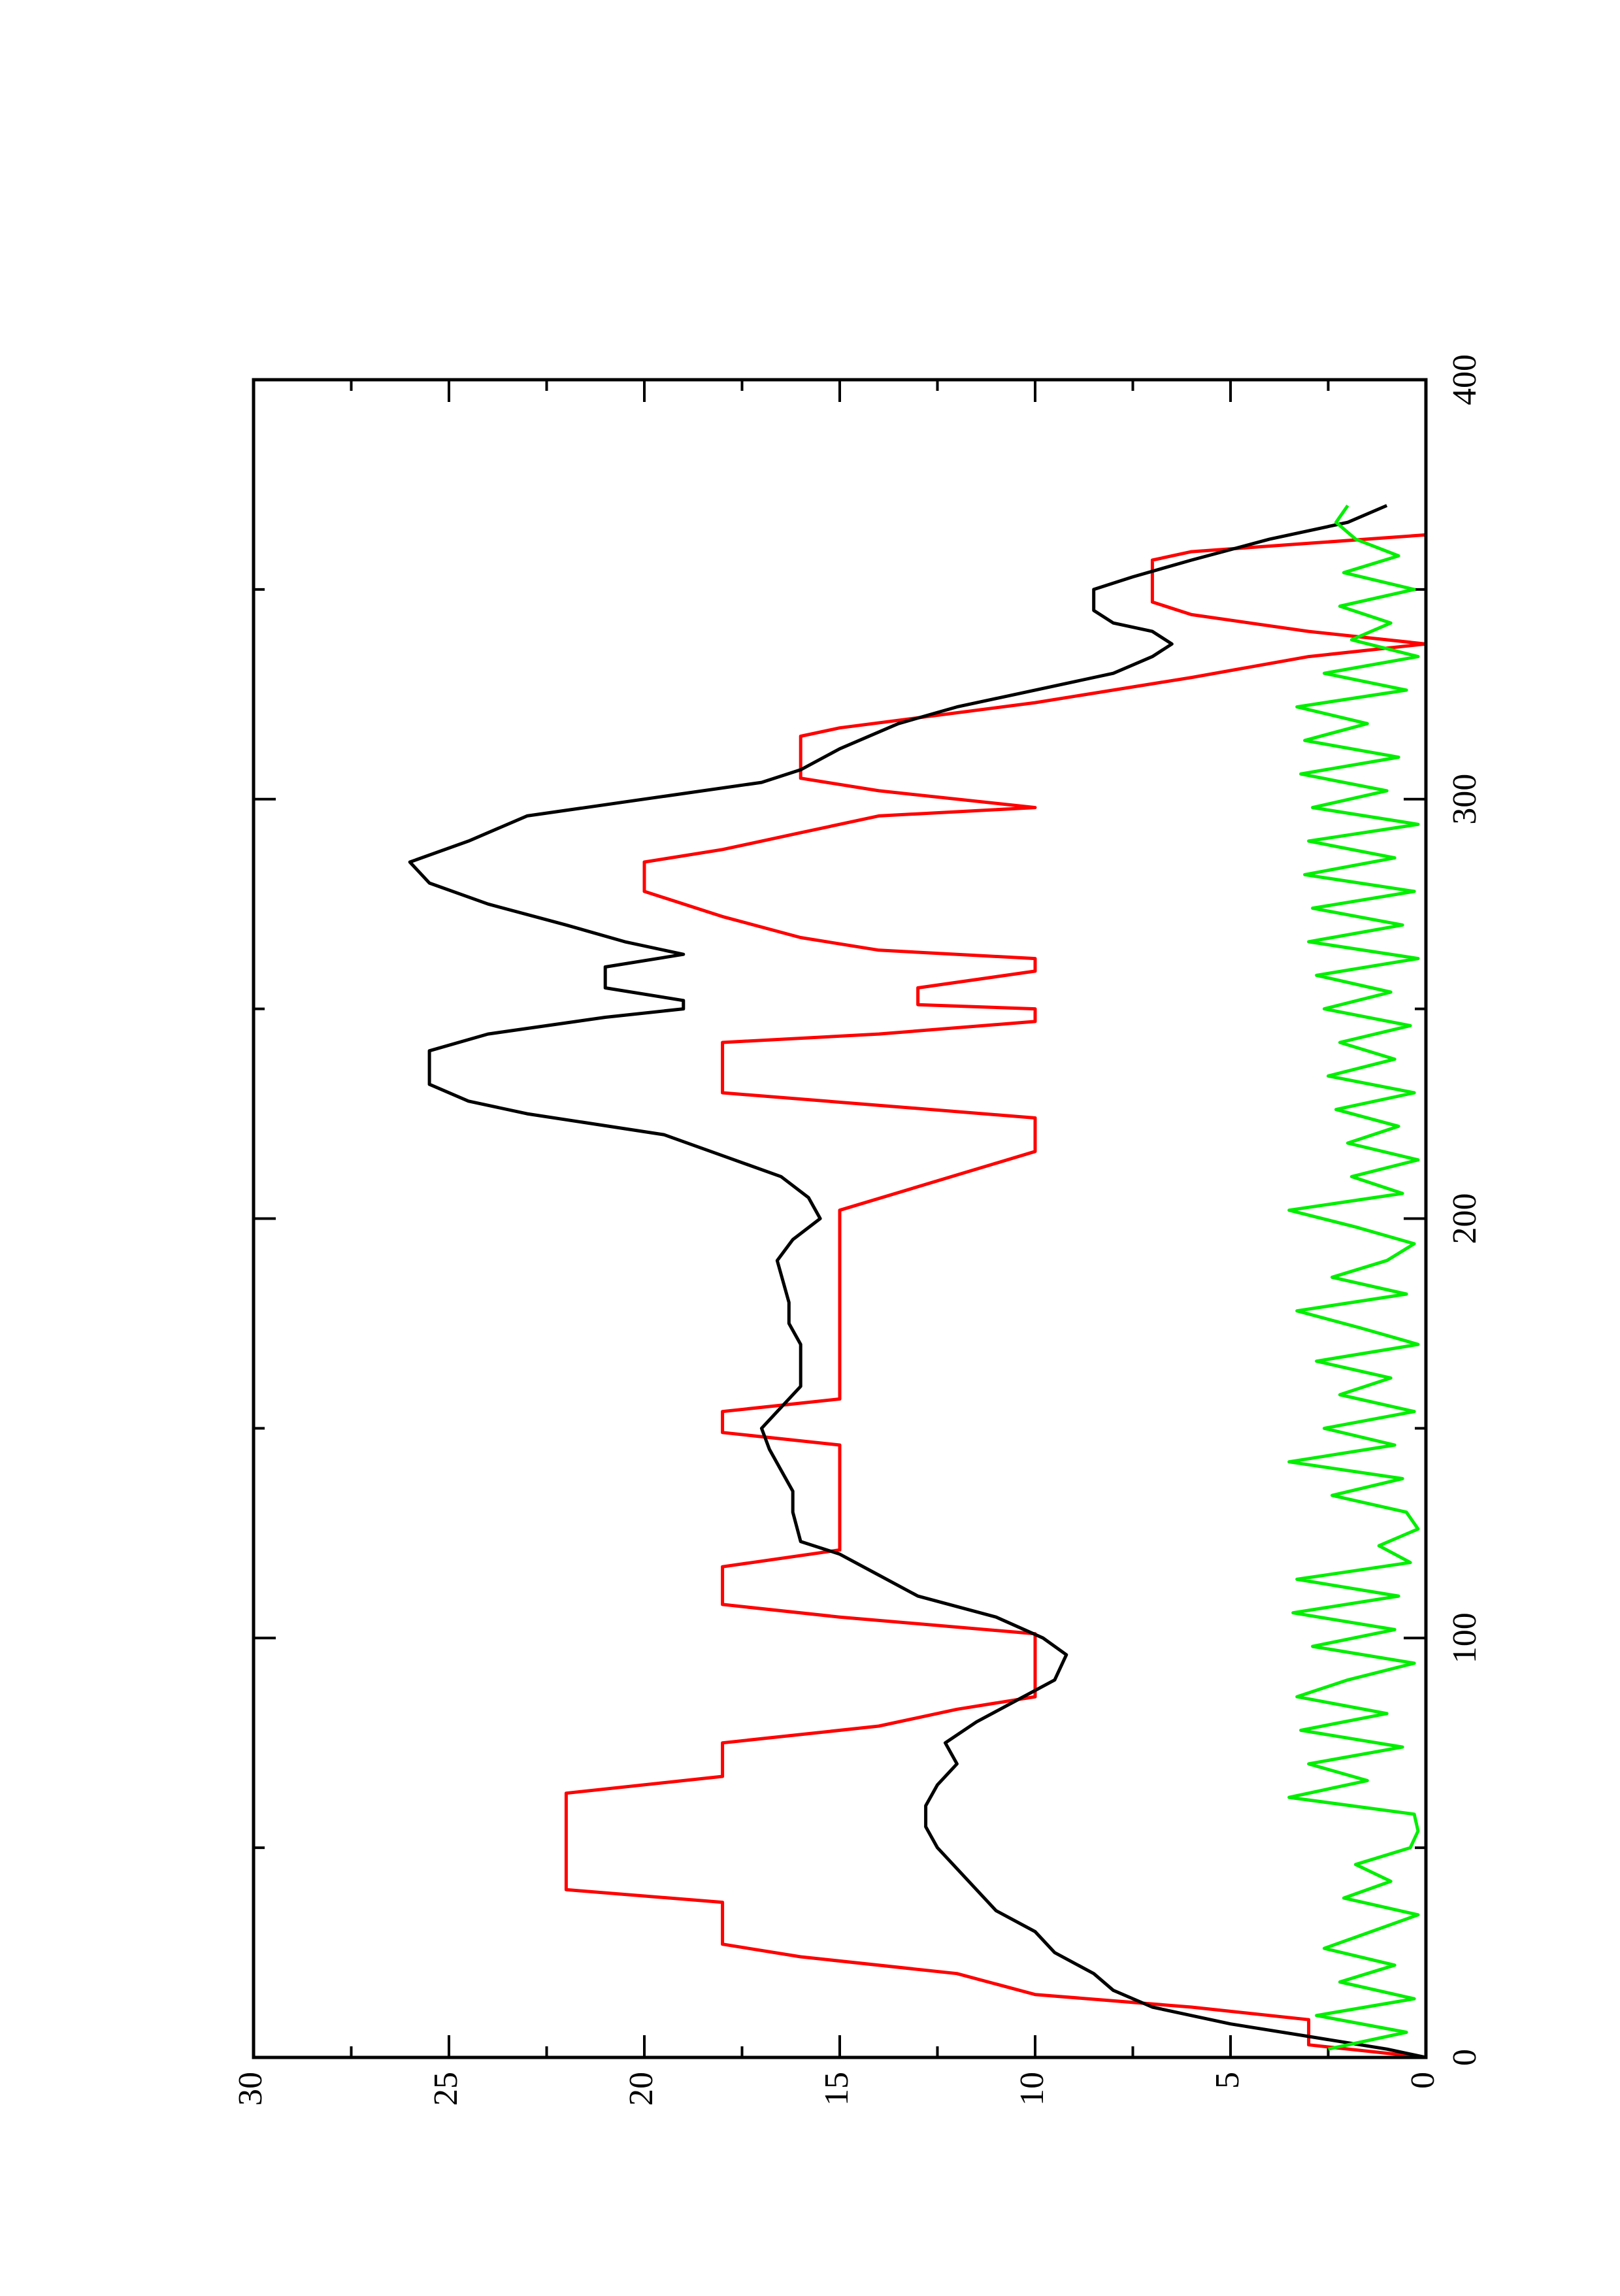 The image size is (1620, 2296). What do you see at coordinates (446, 2089) in the screenshot?
I see `y-tick-label: 25` at bounding box center [446, 2089].